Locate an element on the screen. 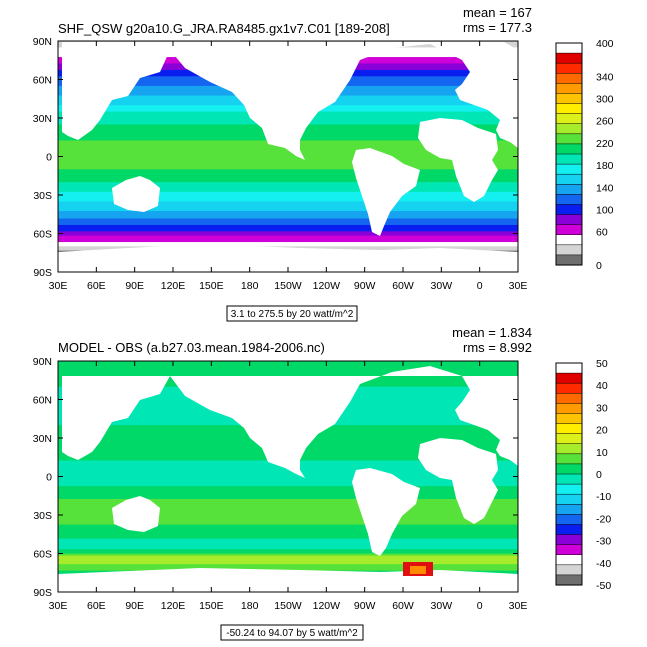  africa is located at coordinates (458, 481).